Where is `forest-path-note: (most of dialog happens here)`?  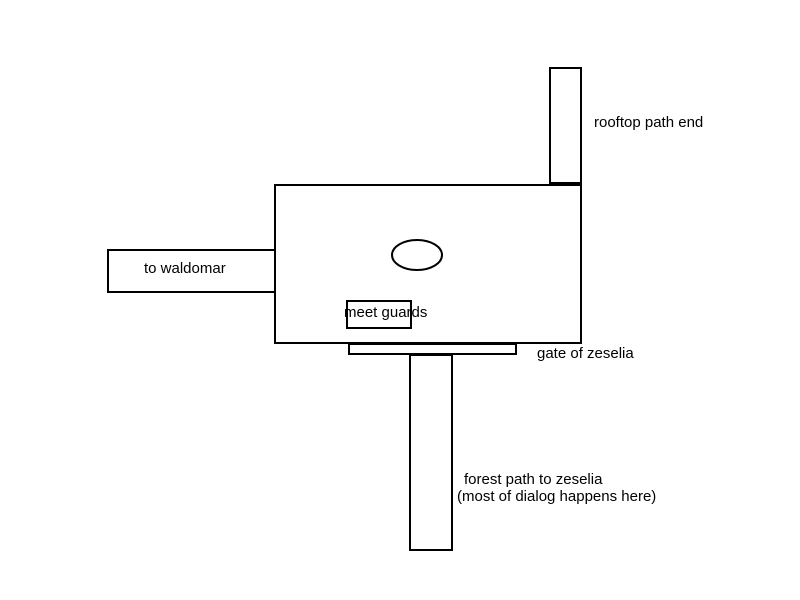 forest-path-note: (most of dialog happens here) is located at coordinates (556, 496).